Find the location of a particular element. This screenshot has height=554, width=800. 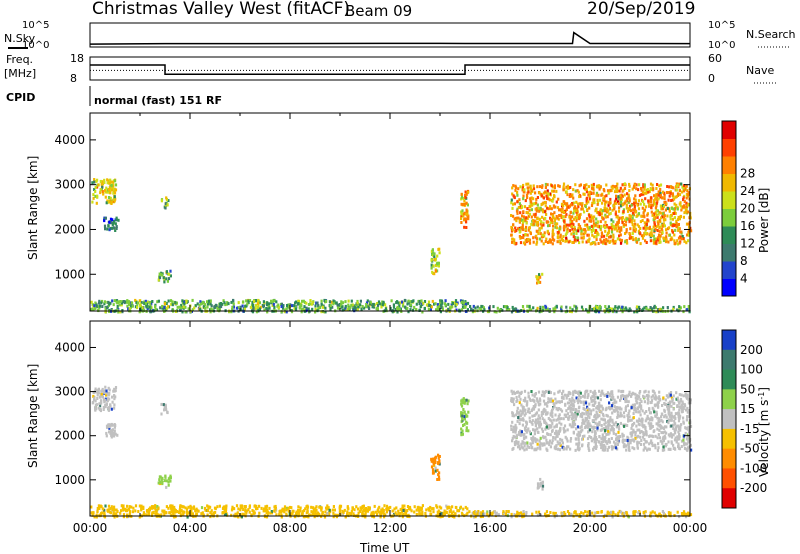

frequency-ytick-low: 8 is located at coordinates (73, 78).